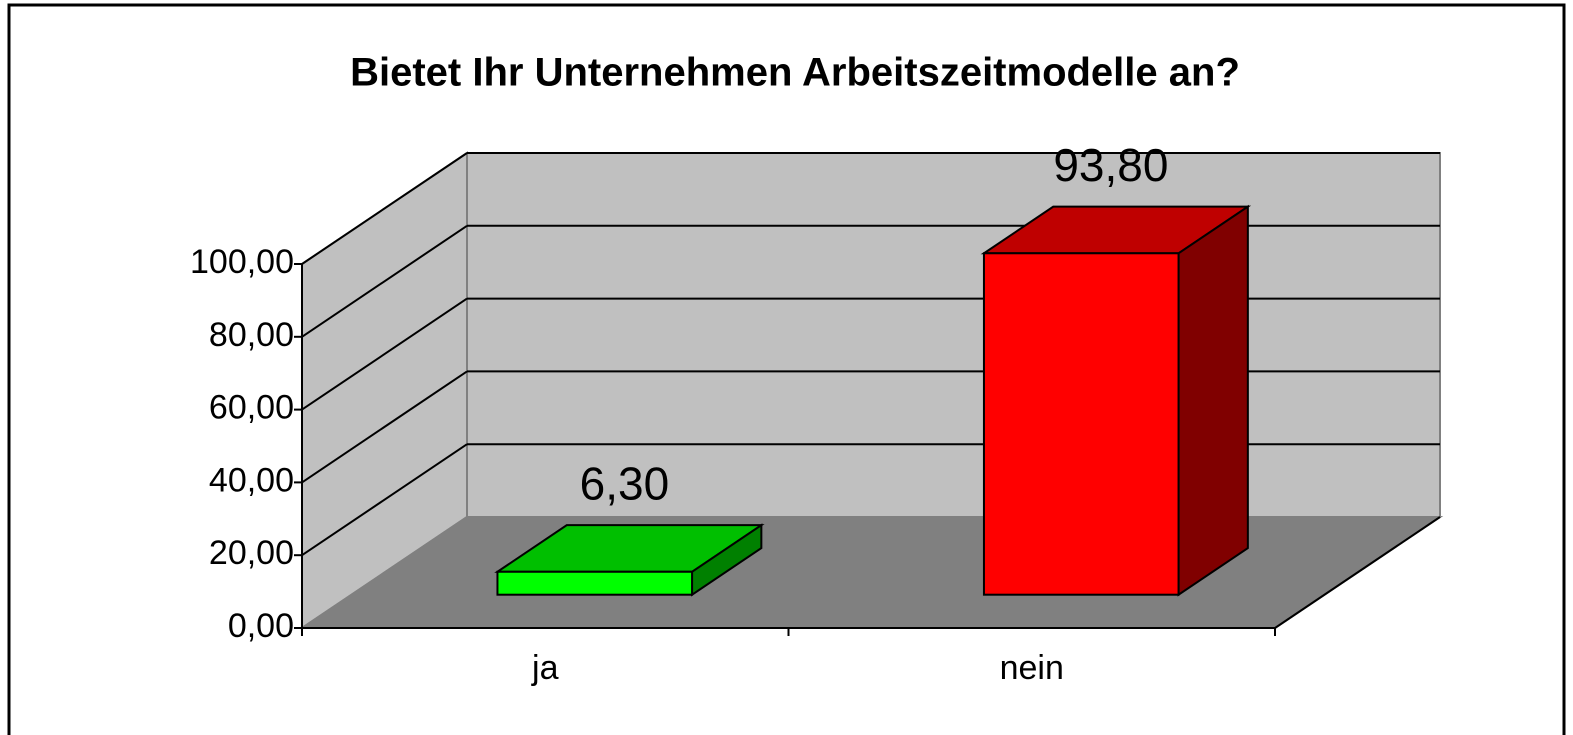 This screenshot has height=735, width=1573. What do you see at coordinates (625, 483) in the screenshot?
I see `value-label: 6,30` at bounding box center [625, 483].